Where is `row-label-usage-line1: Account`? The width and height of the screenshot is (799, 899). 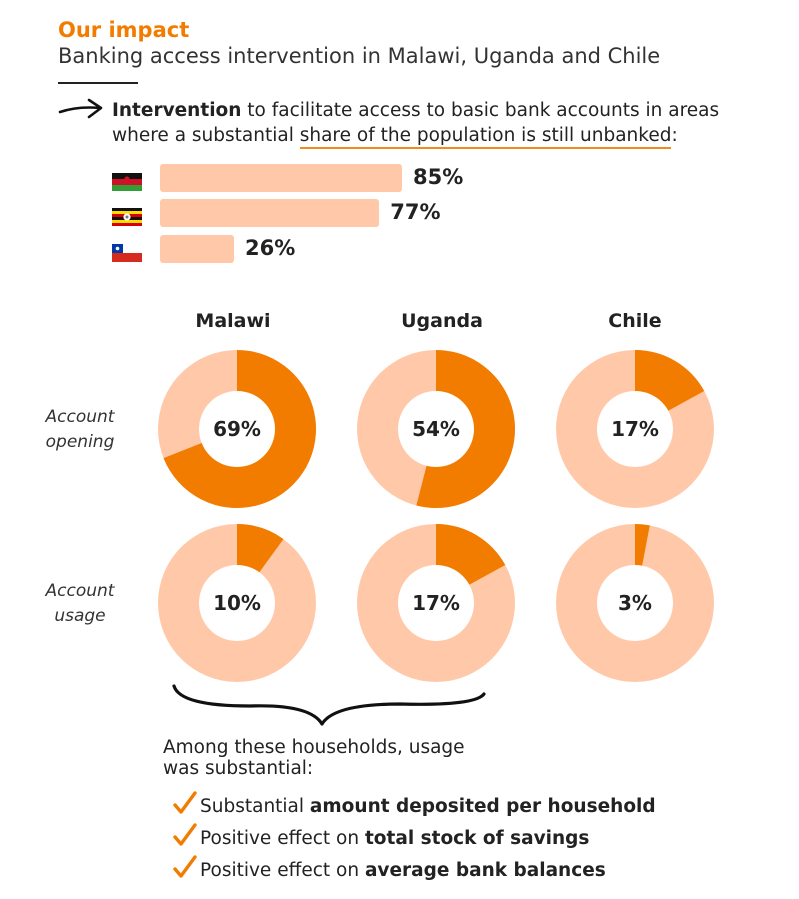
row-label-usage-line1: Account is located at coordinates (80, 591).